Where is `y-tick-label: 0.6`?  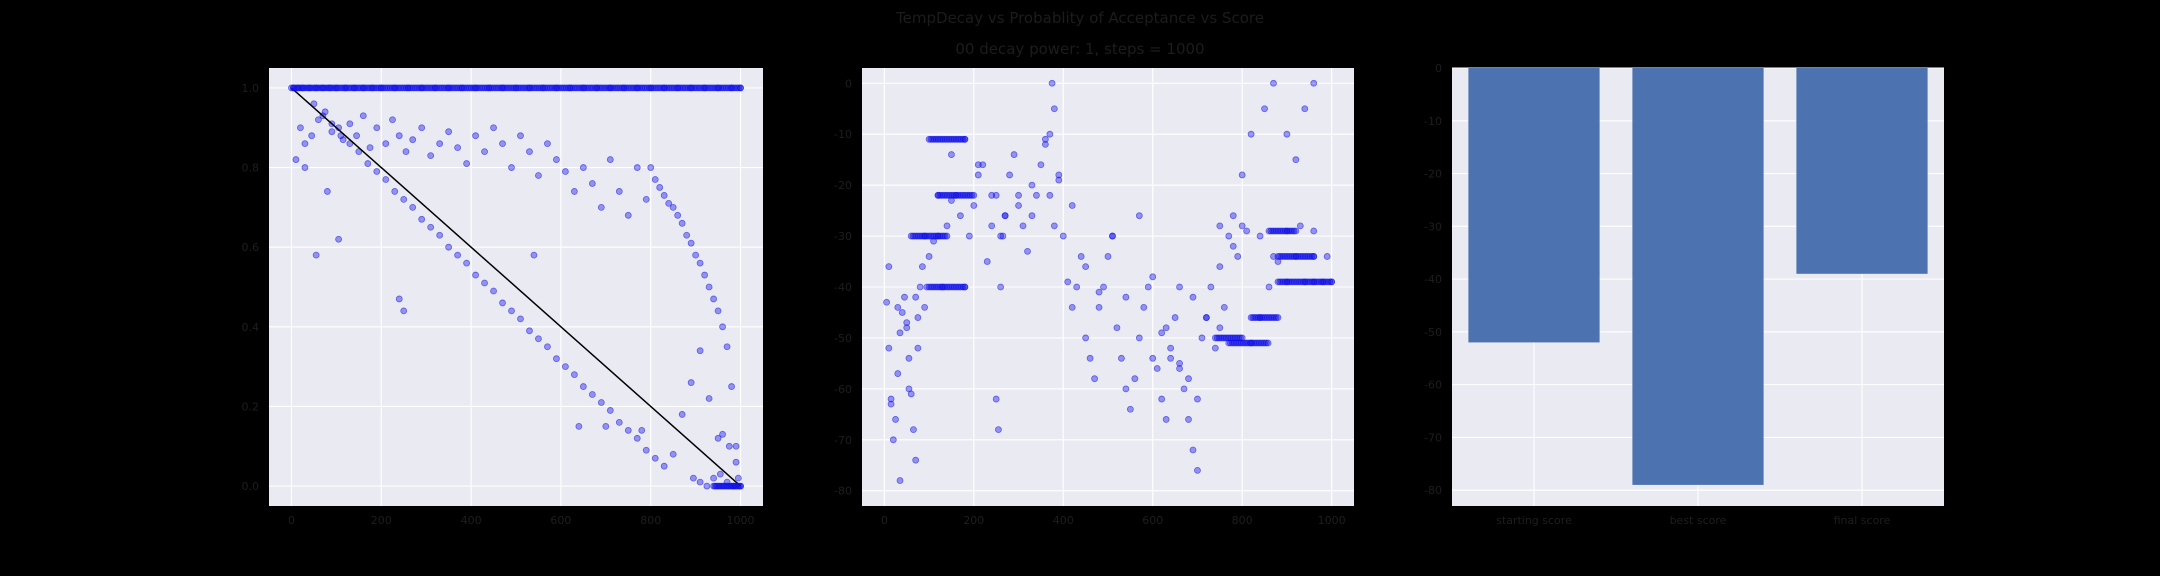 y-tick-label: 0.6 is located at coordinates (251, 247).